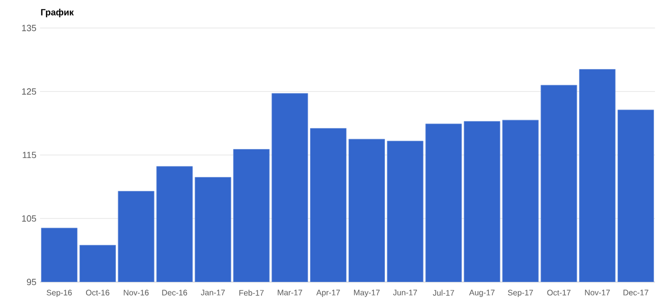 Image resolution: width=664 pixels, height=305 pixels. I want to click on x-tick-label: Jan-17, so click(212, 293).